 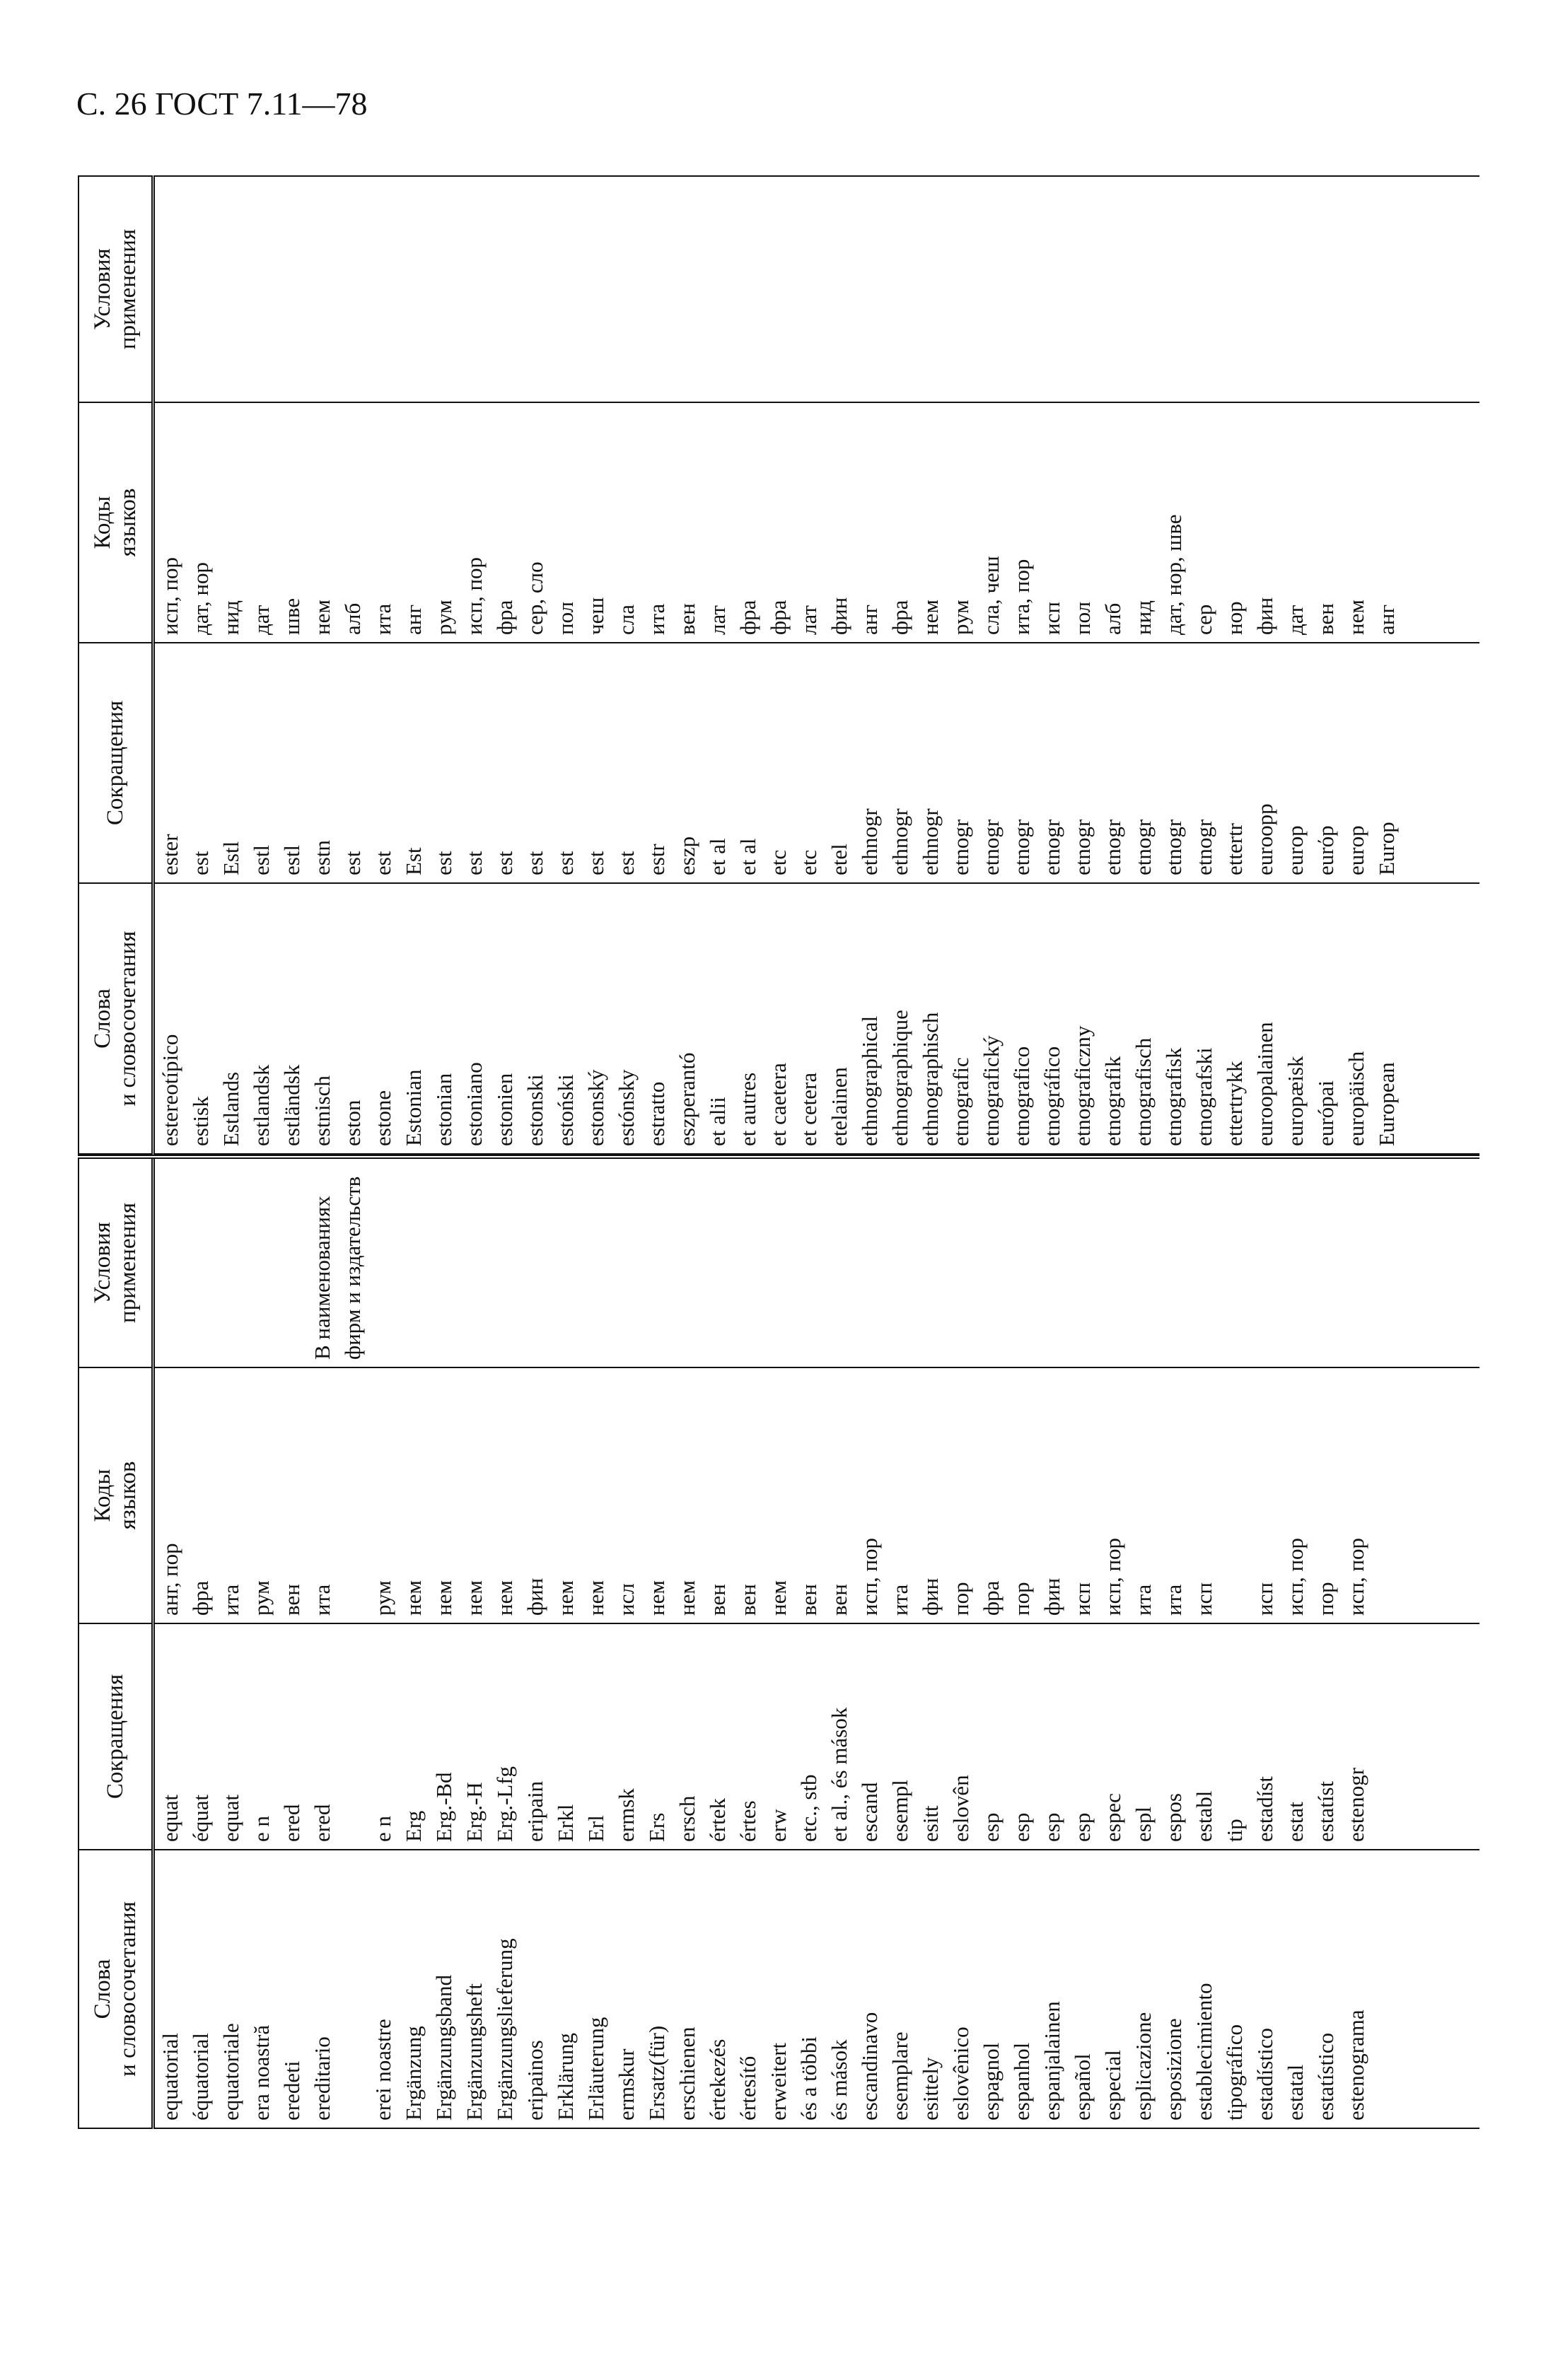 I want to click on row: estoński est пол, so click(x=566, y=665).